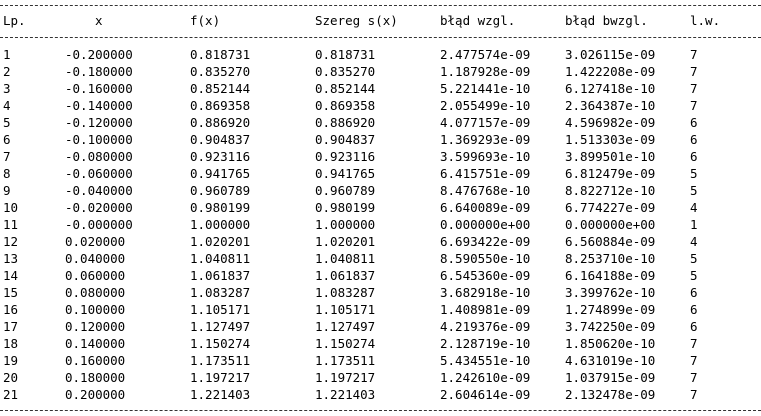 This screenshot has width=761, height=416. Describe the element at coordinates (11, 360) in the screenshot. I see `table-cell: 19` at that location.